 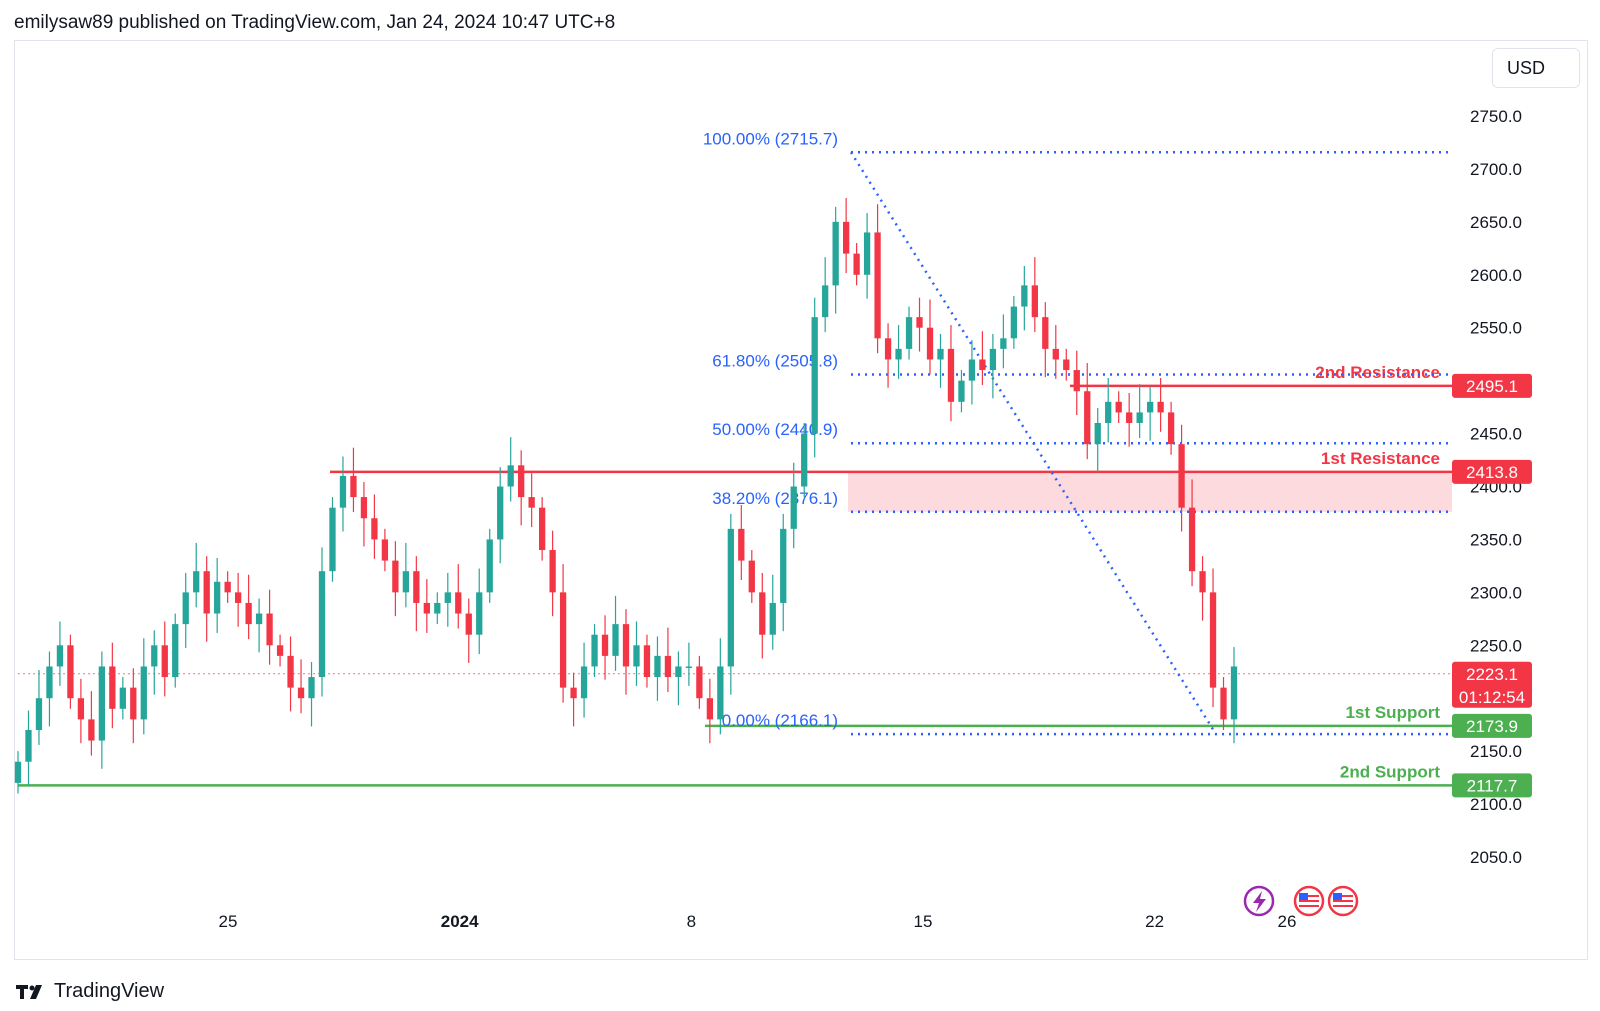 What do you see at coordinates (1259, 901) in the screenshot?
I see `lightning-icon` at bounding box center [1259, 901].